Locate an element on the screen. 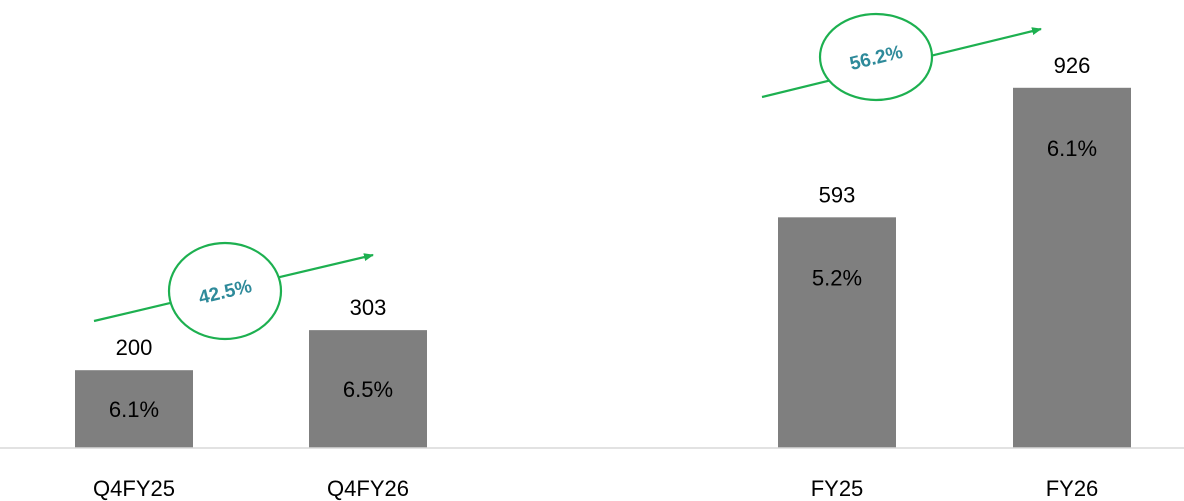 This screenshot has width=1184, height=501. bar-q4fy25 is located at coordinates (134, 409).